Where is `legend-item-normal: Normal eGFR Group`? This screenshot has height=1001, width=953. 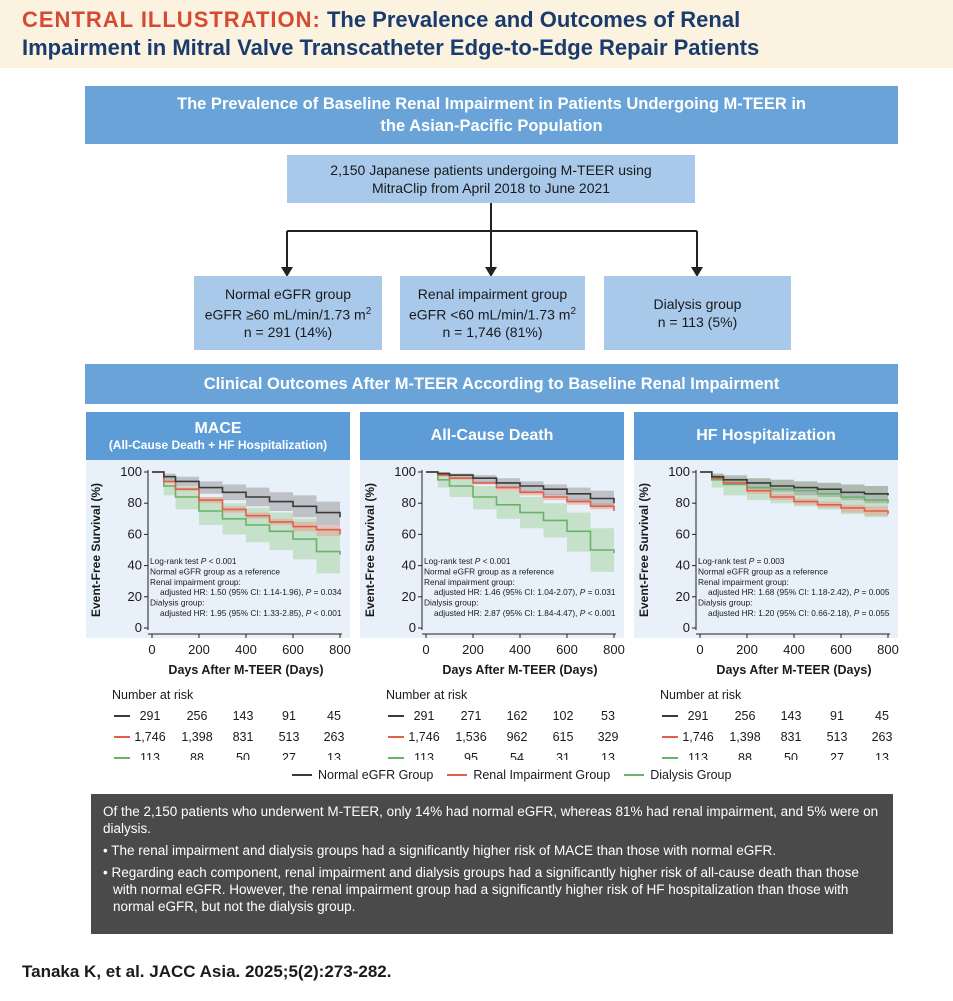
legend-item-normal: Normal eGFR Group is located at coordinates (362, 775).